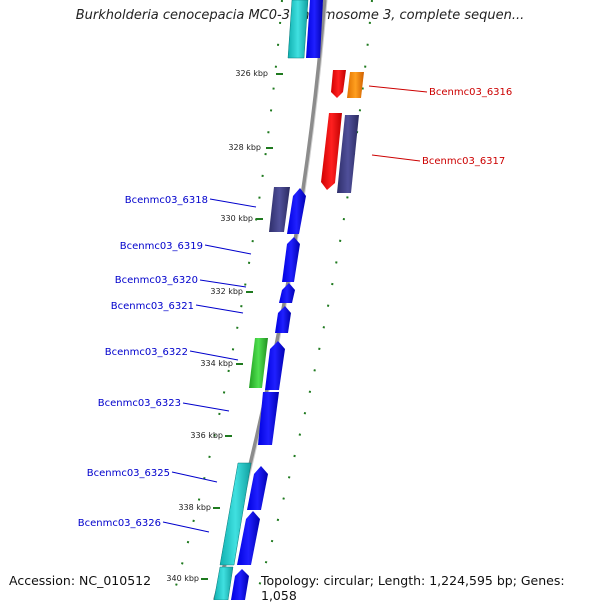 Image resolution: width=600 pixels, height=603 pixels. I want to click on kbp-label-332: 332 kbp, so click(226, 291).